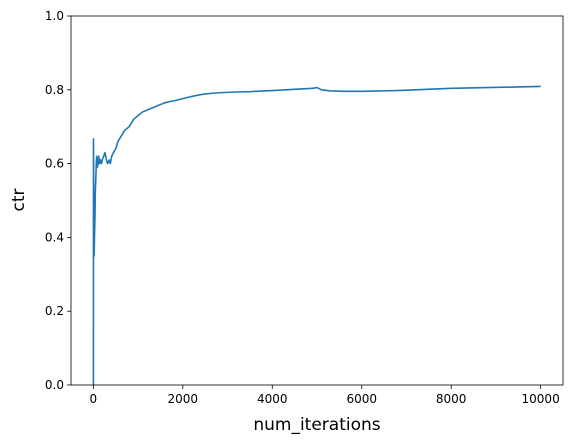 This screenshot has height=444, width=572. What do you see at coordinates (54, 311) in the screenshot?
I see `y-tick-label: 0.2` at bounding box center [54, 311].